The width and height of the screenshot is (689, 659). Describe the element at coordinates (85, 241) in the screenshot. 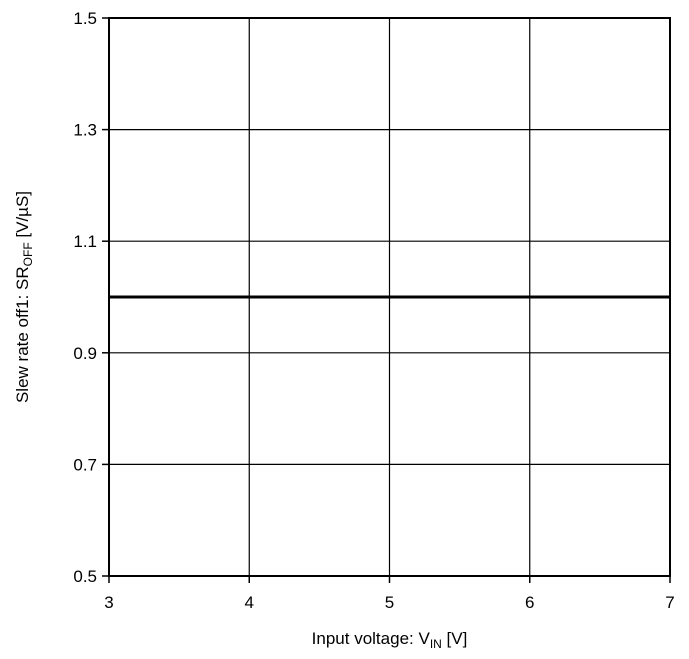

I see `y-tick-label: 1.1` at that location.